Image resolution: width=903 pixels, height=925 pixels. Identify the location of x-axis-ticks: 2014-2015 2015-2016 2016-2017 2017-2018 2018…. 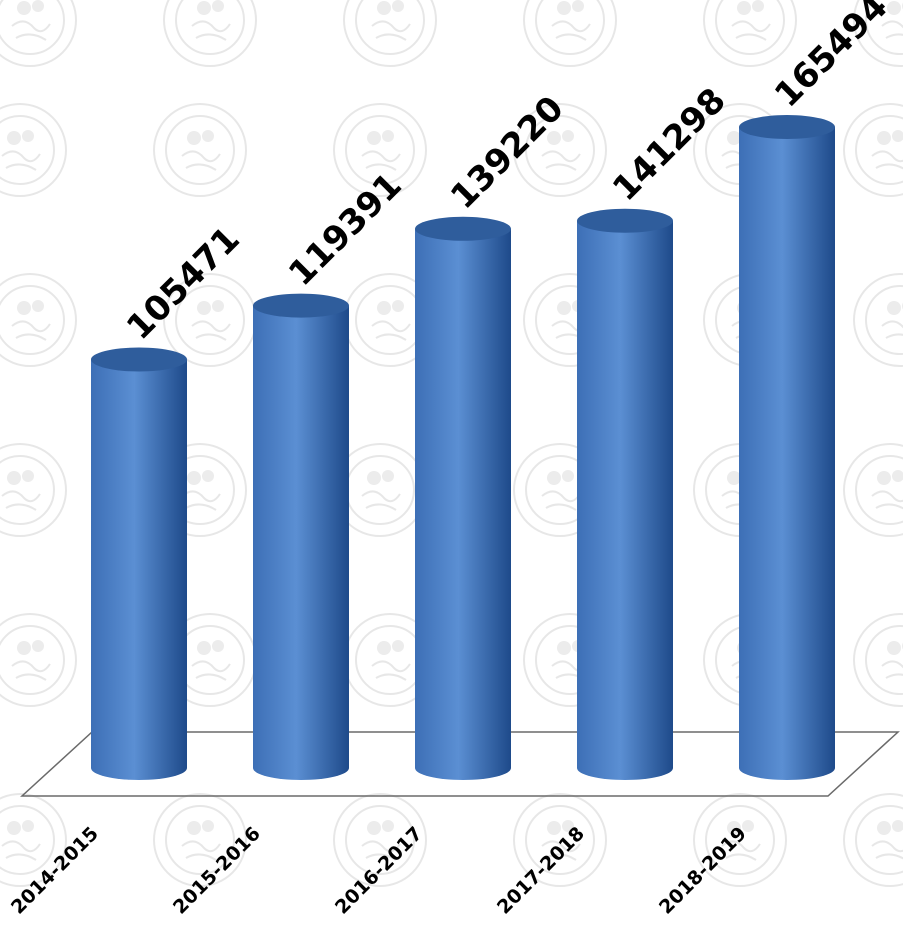
(379, 871).